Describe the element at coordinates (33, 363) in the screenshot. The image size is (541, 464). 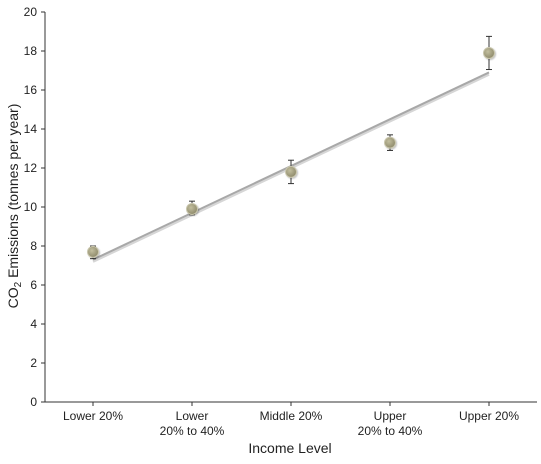
I see `y-tick-label: 2` at that location.